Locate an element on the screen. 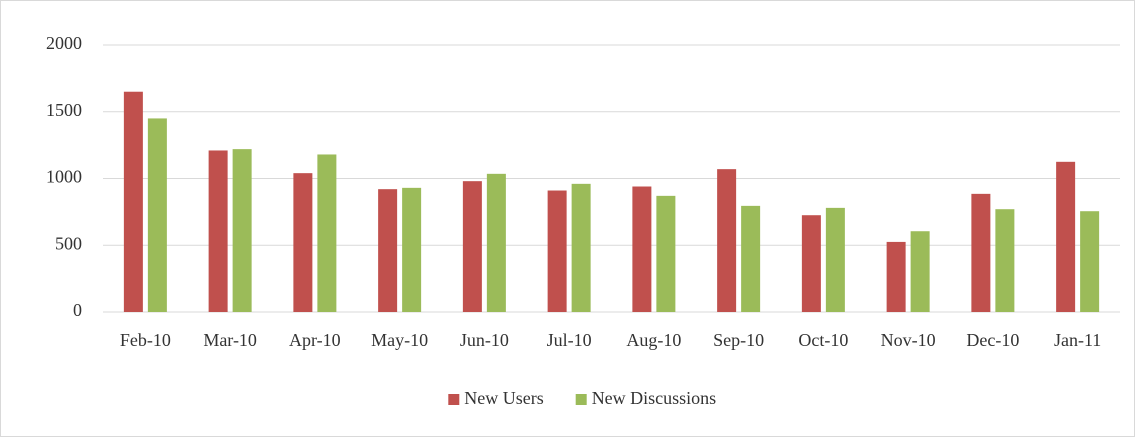 Image resolution: width=1148 pixels, height=438 pixels. x-tick-label: Aug-10 is located at coordinates (653, 340).